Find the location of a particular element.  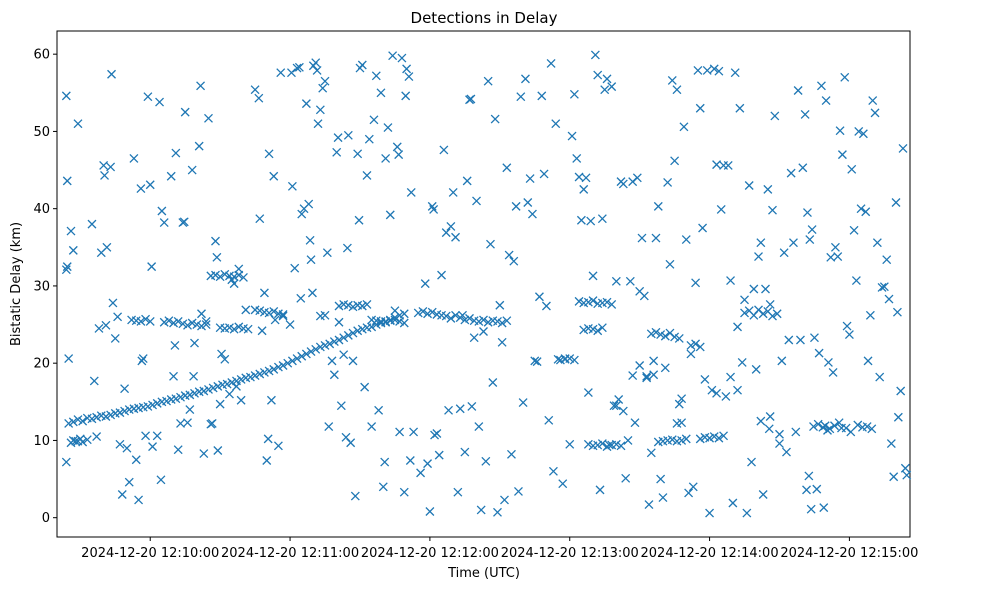

y-tick-label: 50 is located at coordinates (41, 132).